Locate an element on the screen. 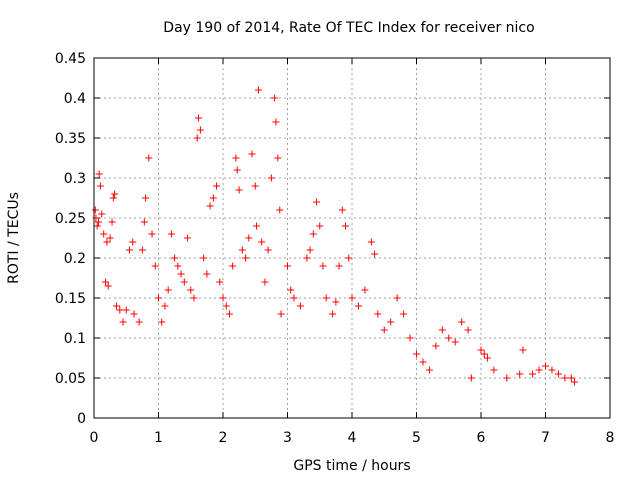  x-tick-labels: 0 1 2 3 4 5 6 7 8 is located at coordinates (352, 438).